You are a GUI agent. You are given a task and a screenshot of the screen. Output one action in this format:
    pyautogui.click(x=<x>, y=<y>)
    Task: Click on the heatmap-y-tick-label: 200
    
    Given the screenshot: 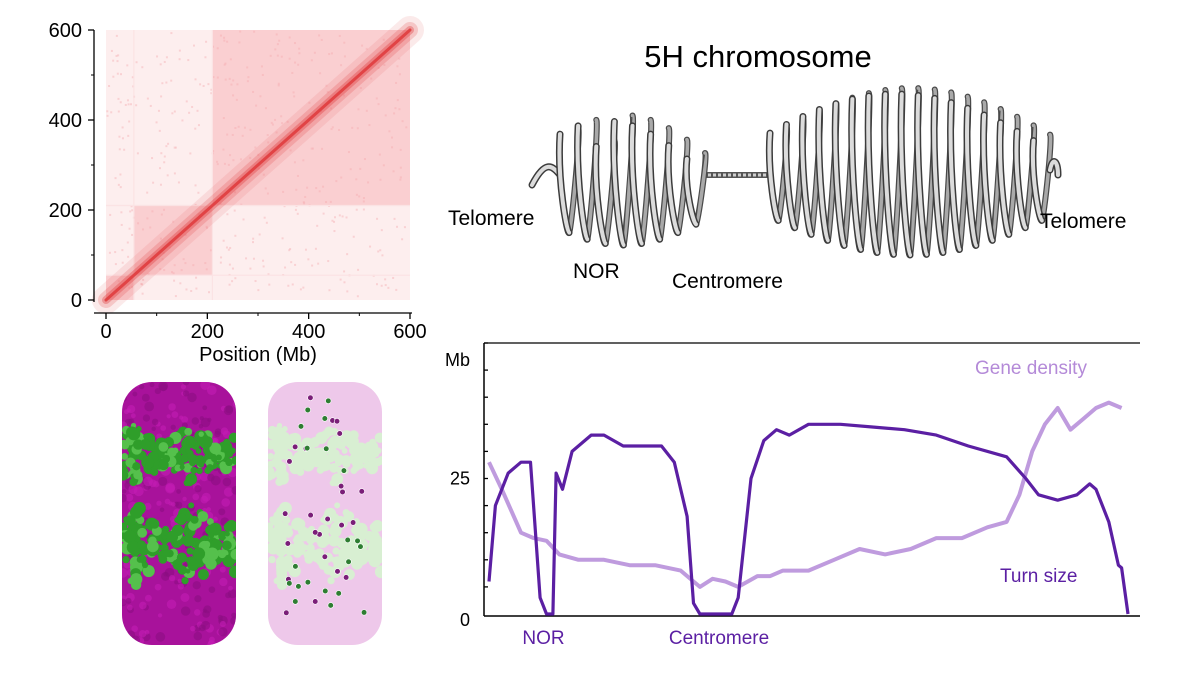 What is the action you would take?
    pyautogui.click(x=65, y=211)
    